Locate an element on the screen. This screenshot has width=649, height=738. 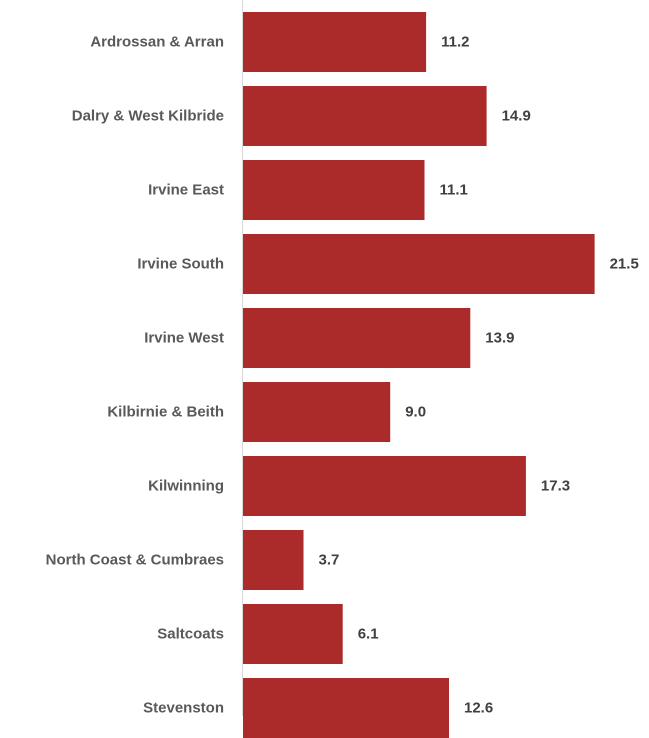
category-label: Irvine West is located at coordinates (184, 338).